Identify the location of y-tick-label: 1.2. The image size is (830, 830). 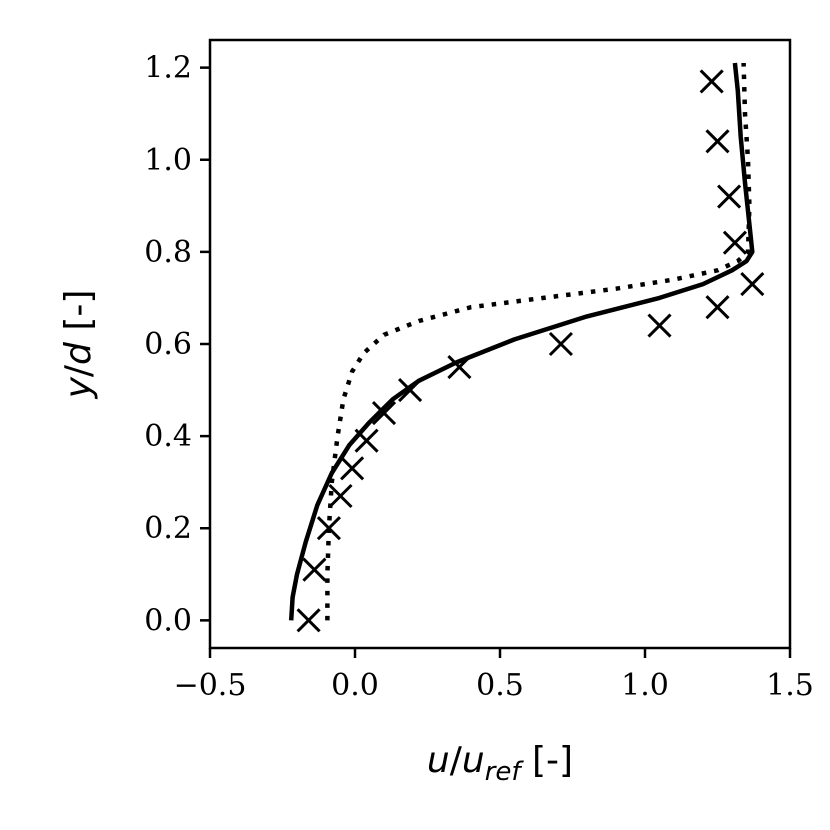
(168, 68).